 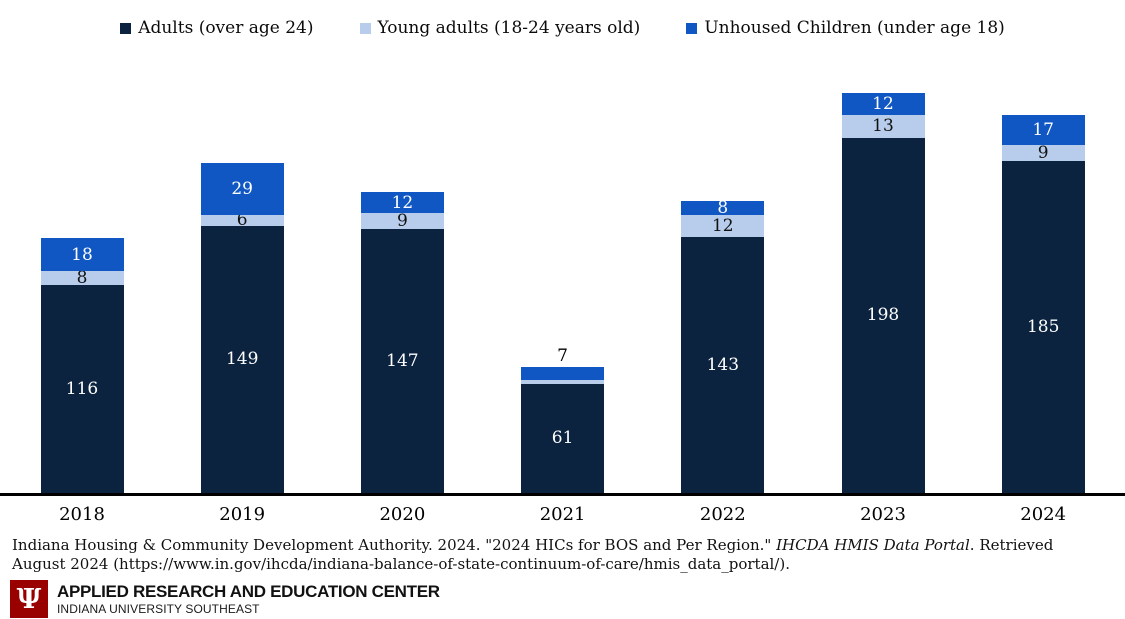 I want to click on source-text-italic: IHCDA HMIS Data Portal, so click(x=873, y=545).